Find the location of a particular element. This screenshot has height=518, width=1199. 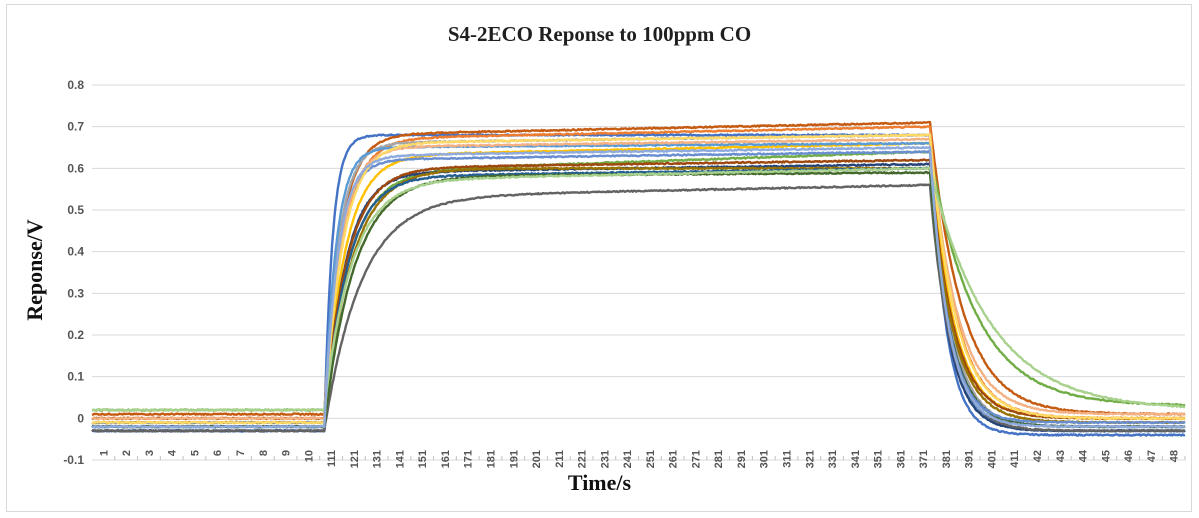

x-tick-label: 4 is located at coordinates (173, 452).